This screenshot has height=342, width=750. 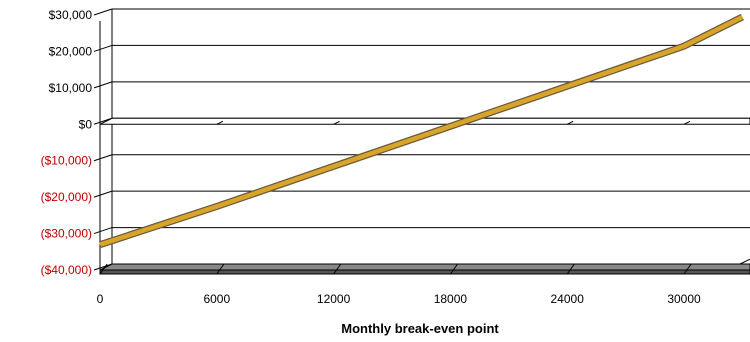 I want to click on zero-plane, so click(x=424, y=121).